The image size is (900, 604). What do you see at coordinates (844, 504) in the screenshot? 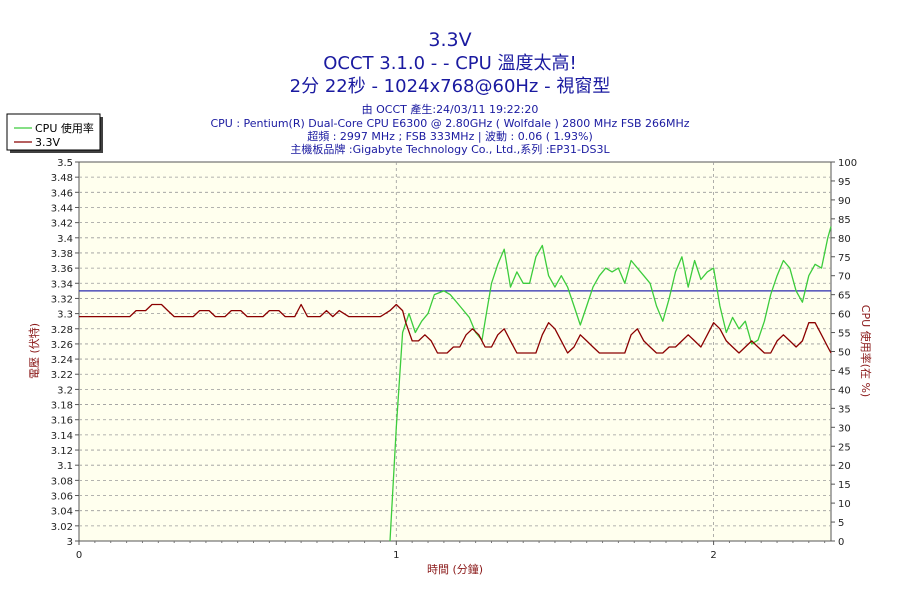
I see `right-axis-tick-label: 10` at bounding box center [844, 504].